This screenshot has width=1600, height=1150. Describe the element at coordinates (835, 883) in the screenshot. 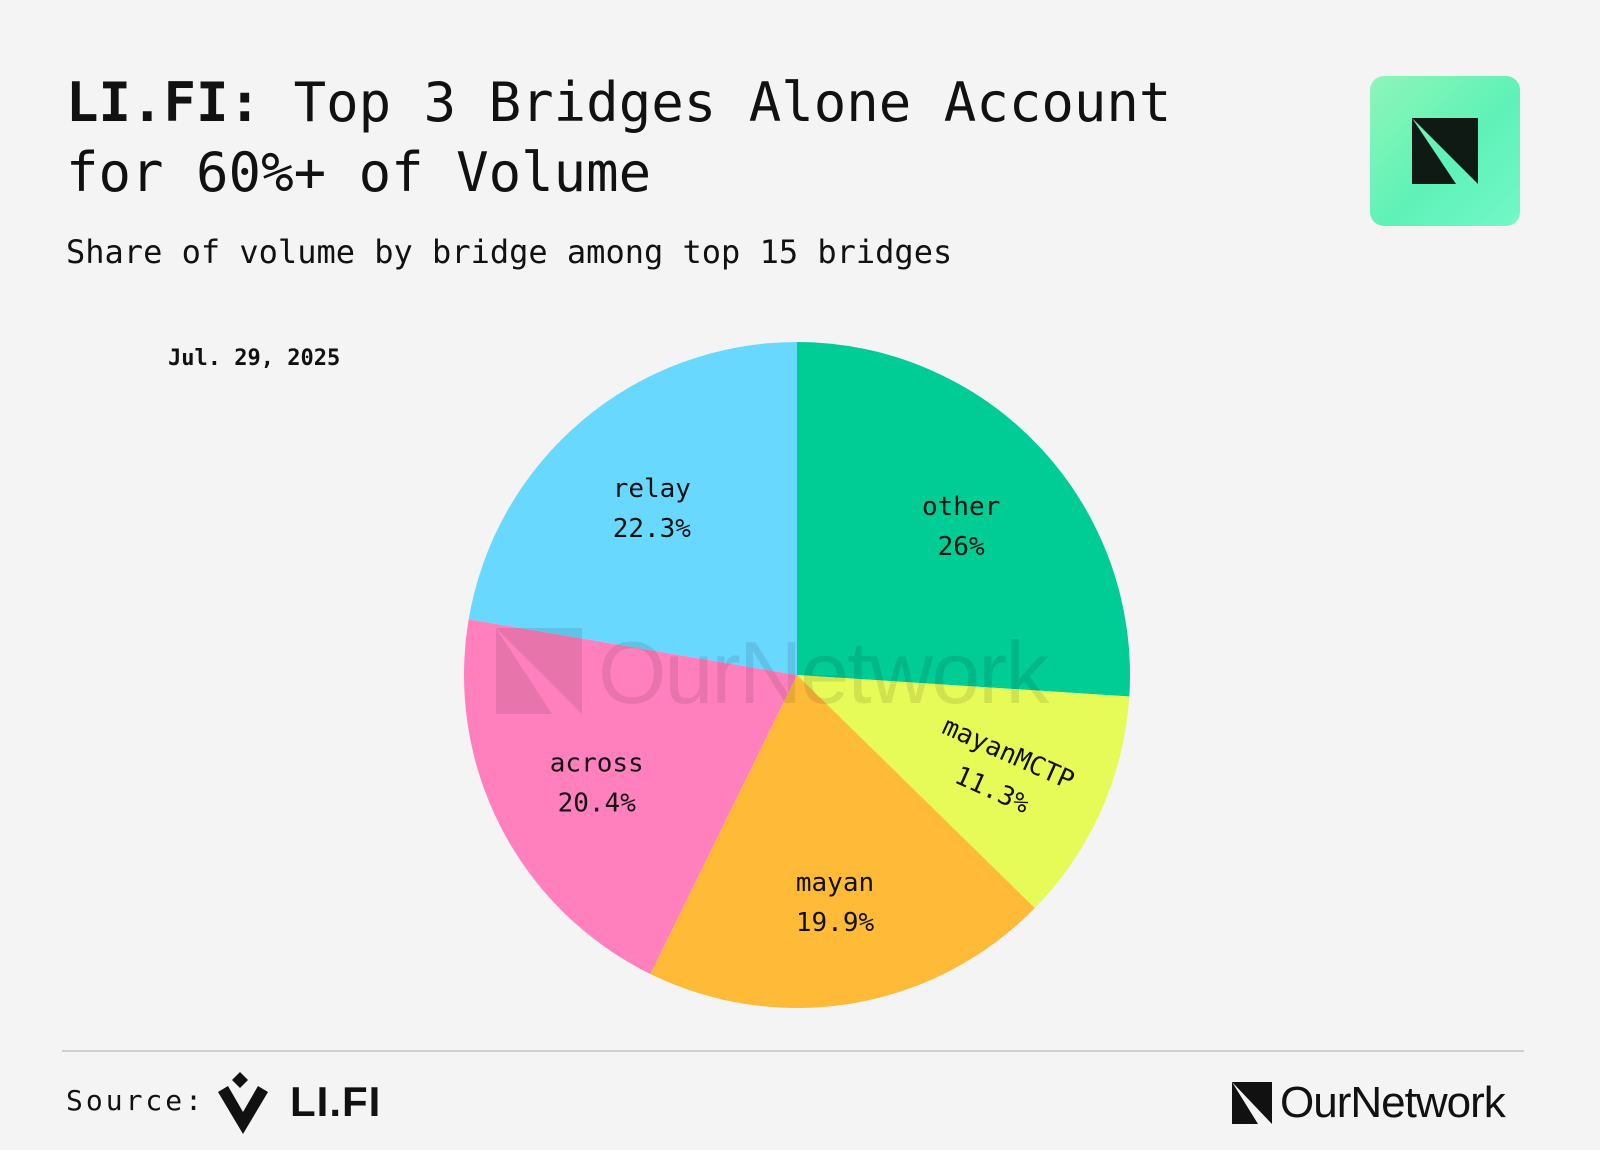

I see `slice-name-mayan: mayan` at that location.